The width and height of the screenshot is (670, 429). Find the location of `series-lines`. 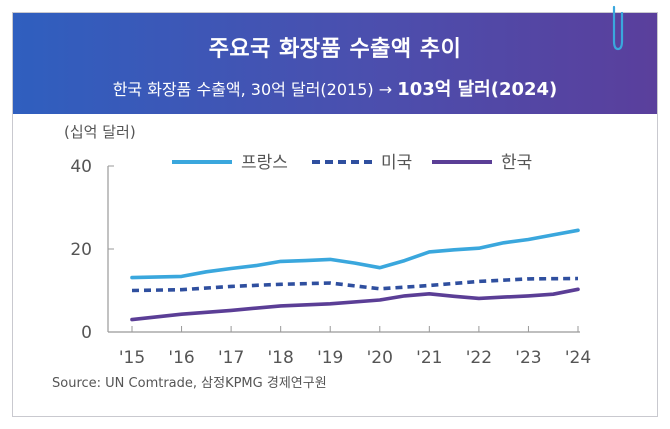

series-lines is located at coordinates (355, 275).